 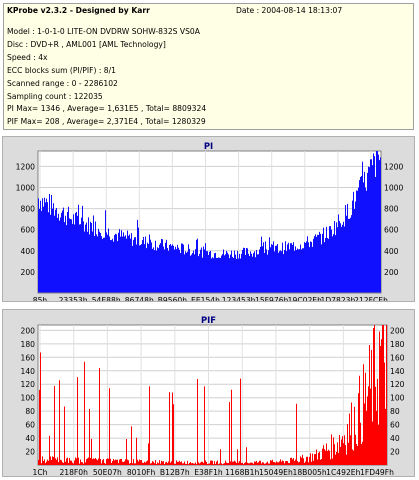 What do you see at coordinates (395, 452) in the screenshot?
I see `y-tick-label-right: 20` at bounding box center [395, 452].